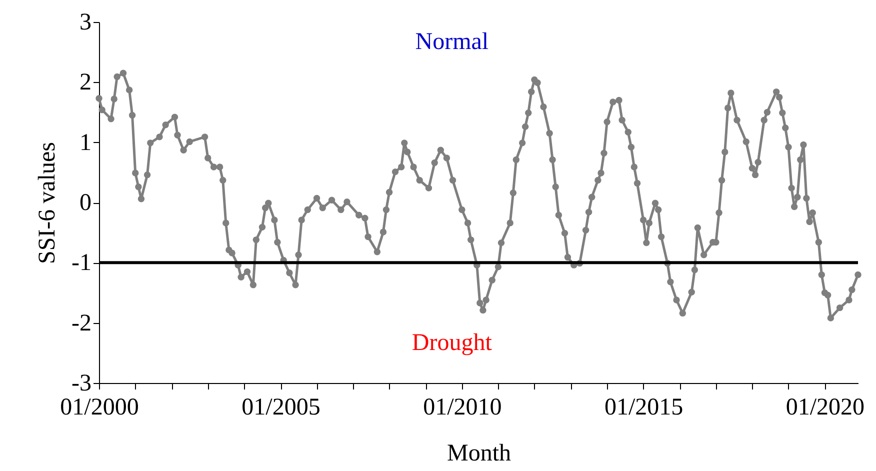  I want to click on y-tick-label: -2, so click(82, 323).